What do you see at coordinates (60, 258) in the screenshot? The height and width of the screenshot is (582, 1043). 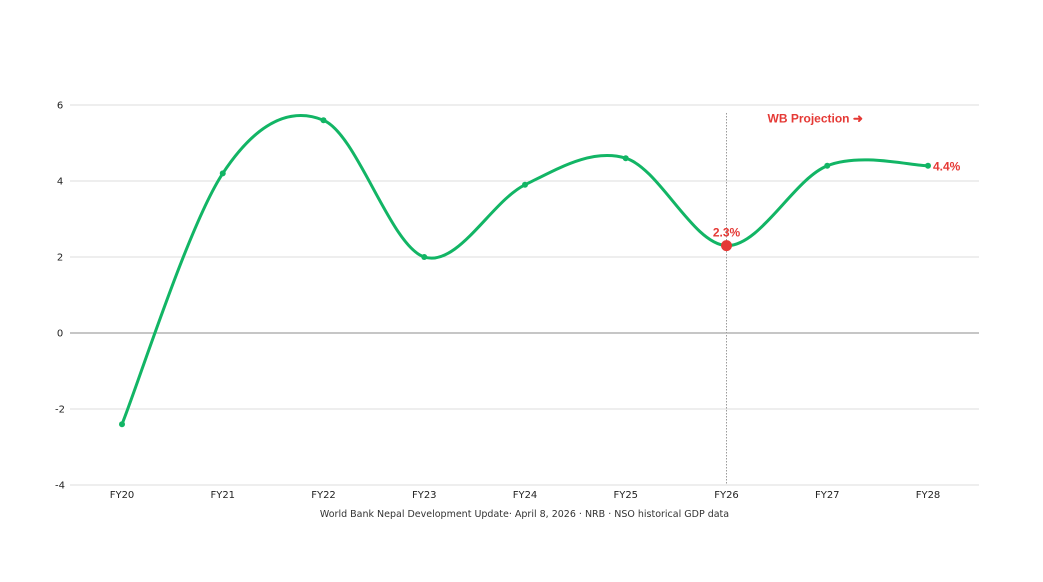 I see `y-tick-label: 2` at bounding box center [60, 258].